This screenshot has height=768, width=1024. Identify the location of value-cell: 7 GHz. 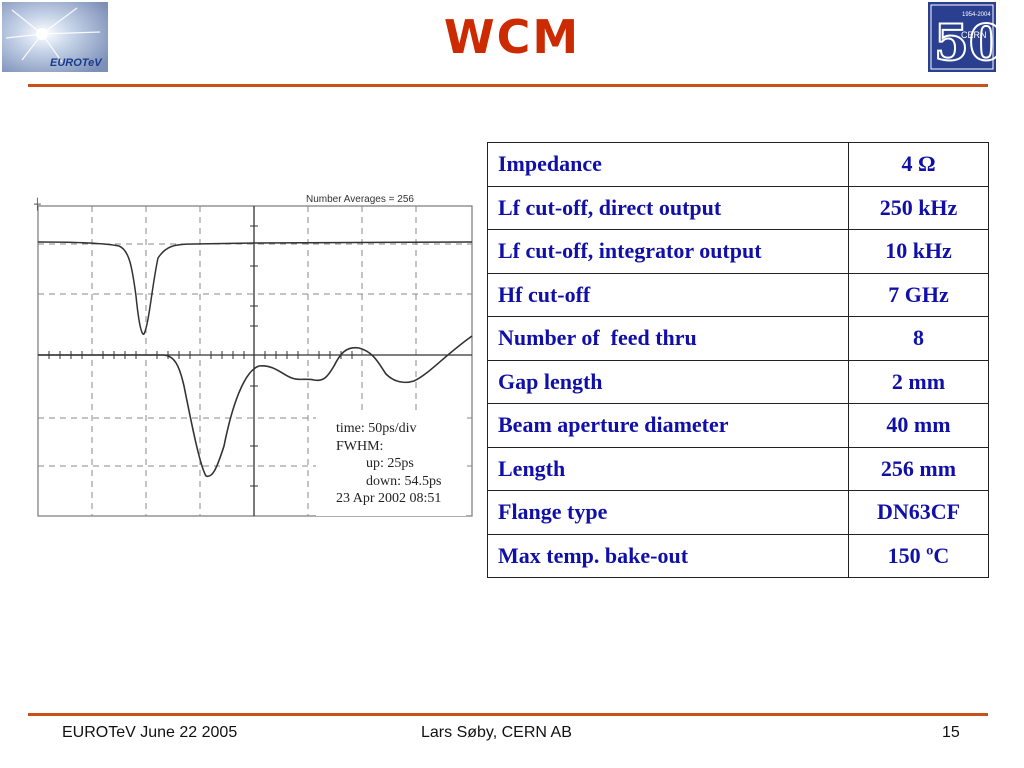
(918, 294).